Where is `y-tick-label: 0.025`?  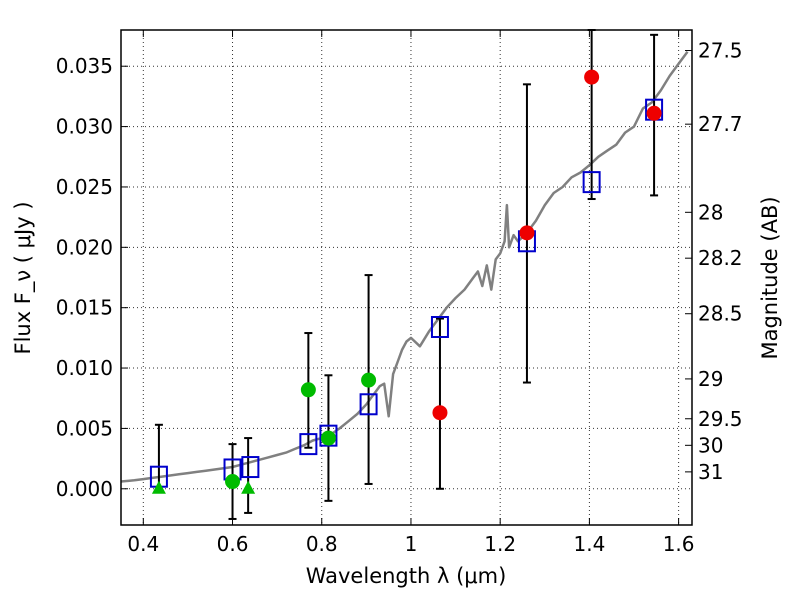
y-tick-label: 0.025 is located at coordinates (84, 187).